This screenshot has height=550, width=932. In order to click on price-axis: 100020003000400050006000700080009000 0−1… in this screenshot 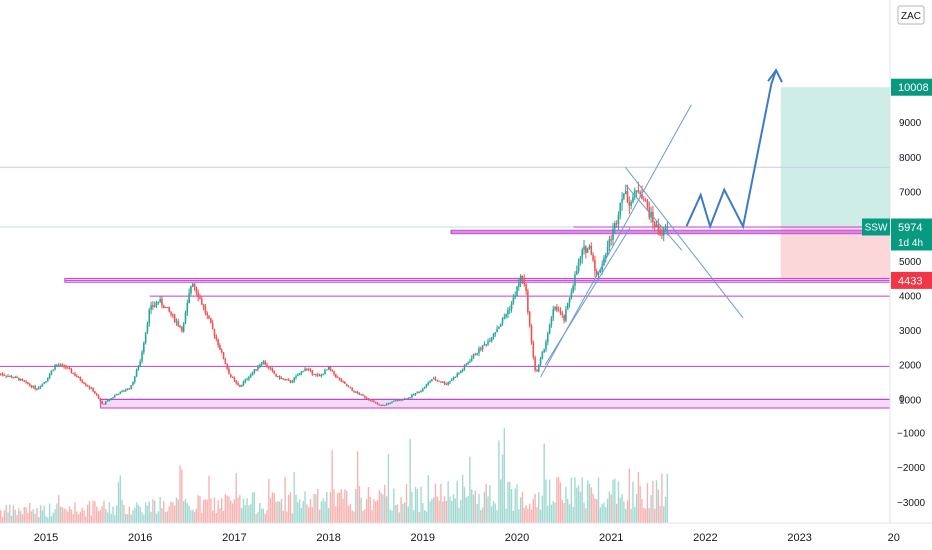, I will do `click(907, 261)`.